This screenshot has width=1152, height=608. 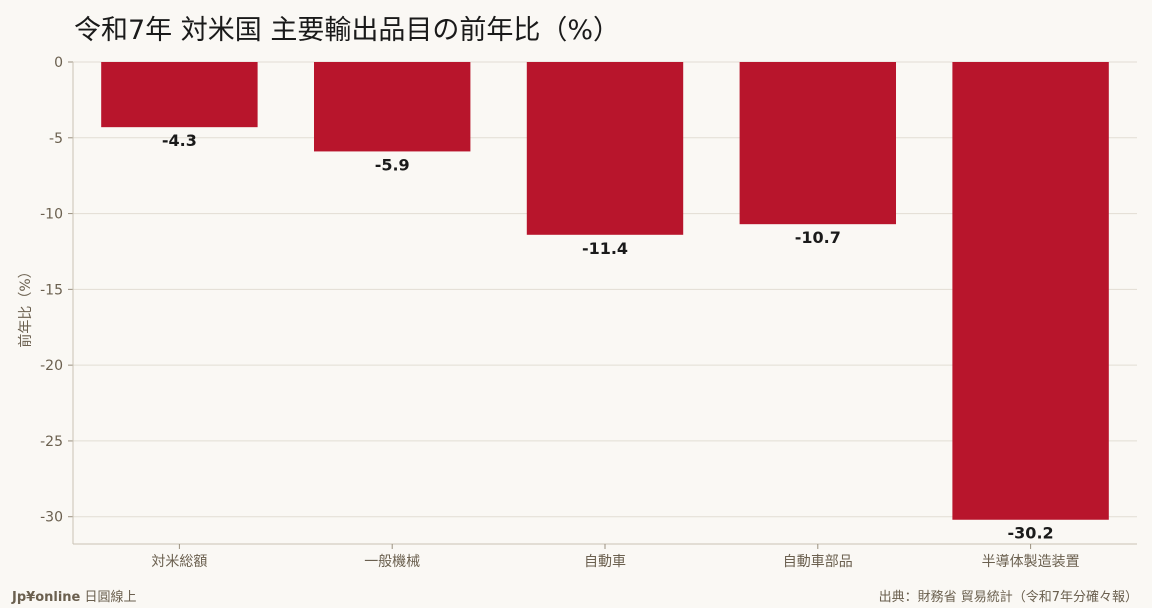 I want to click on y-tick-label: -20, so click(x=51, y=366).